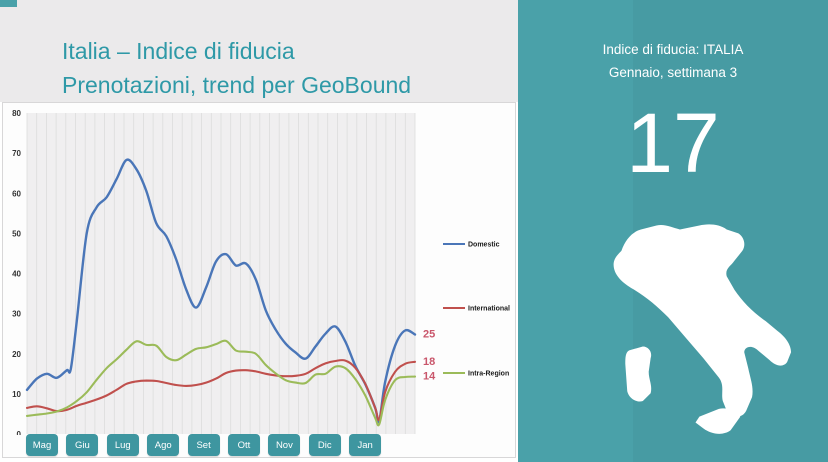 The image size is (828, 462). Describe the element at coordinates (673, 143) in the screenshot. I see `confidence-index-value: 17` at that location.